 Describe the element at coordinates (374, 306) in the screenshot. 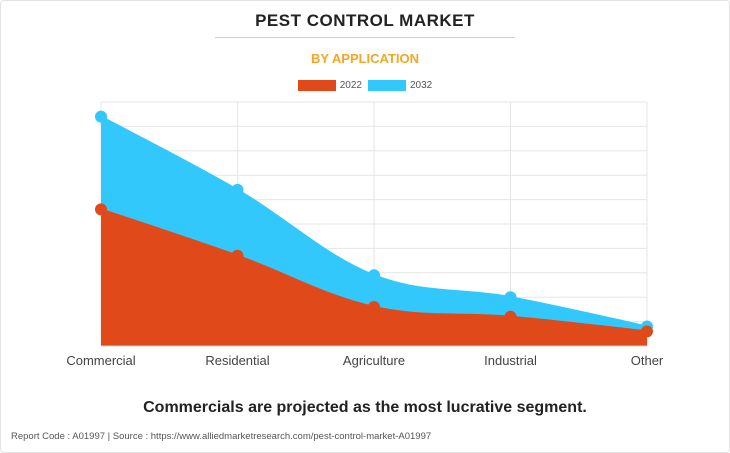

I see `point-2022-agriculture` at that location.